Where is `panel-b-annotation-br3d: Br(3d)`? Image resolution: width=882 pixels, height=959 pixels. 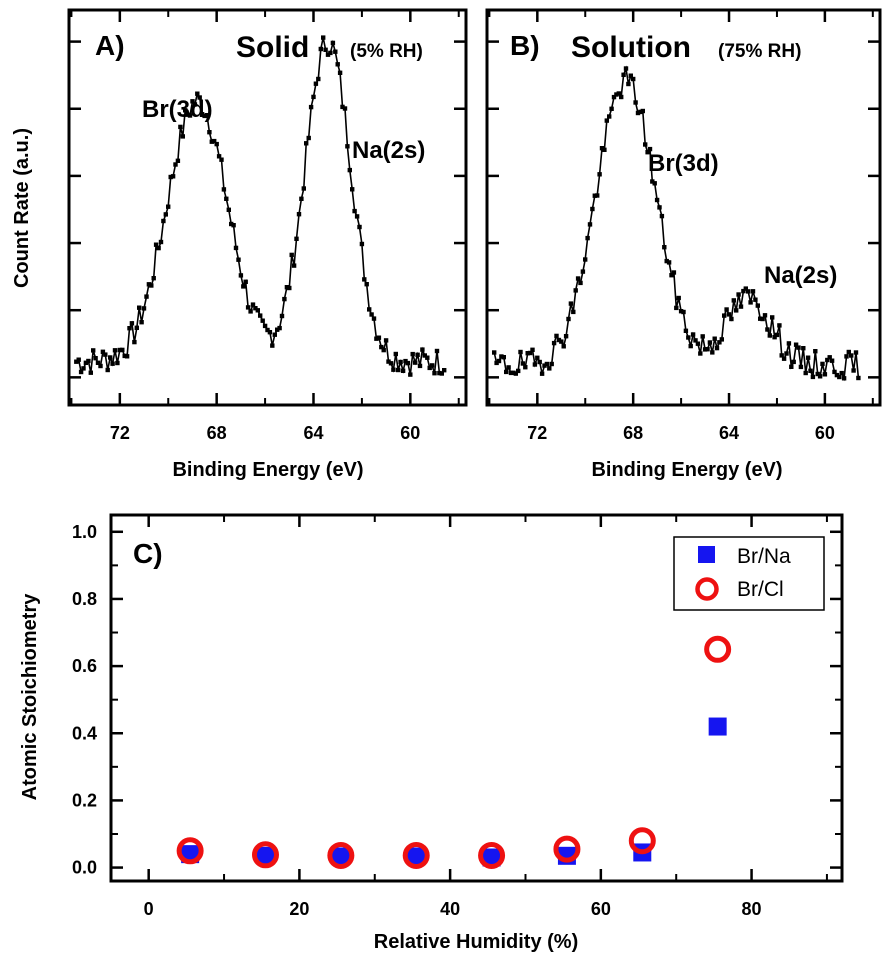 panel-b-annotation-br3d: Br(3d) is located at coordinates (683, 163).